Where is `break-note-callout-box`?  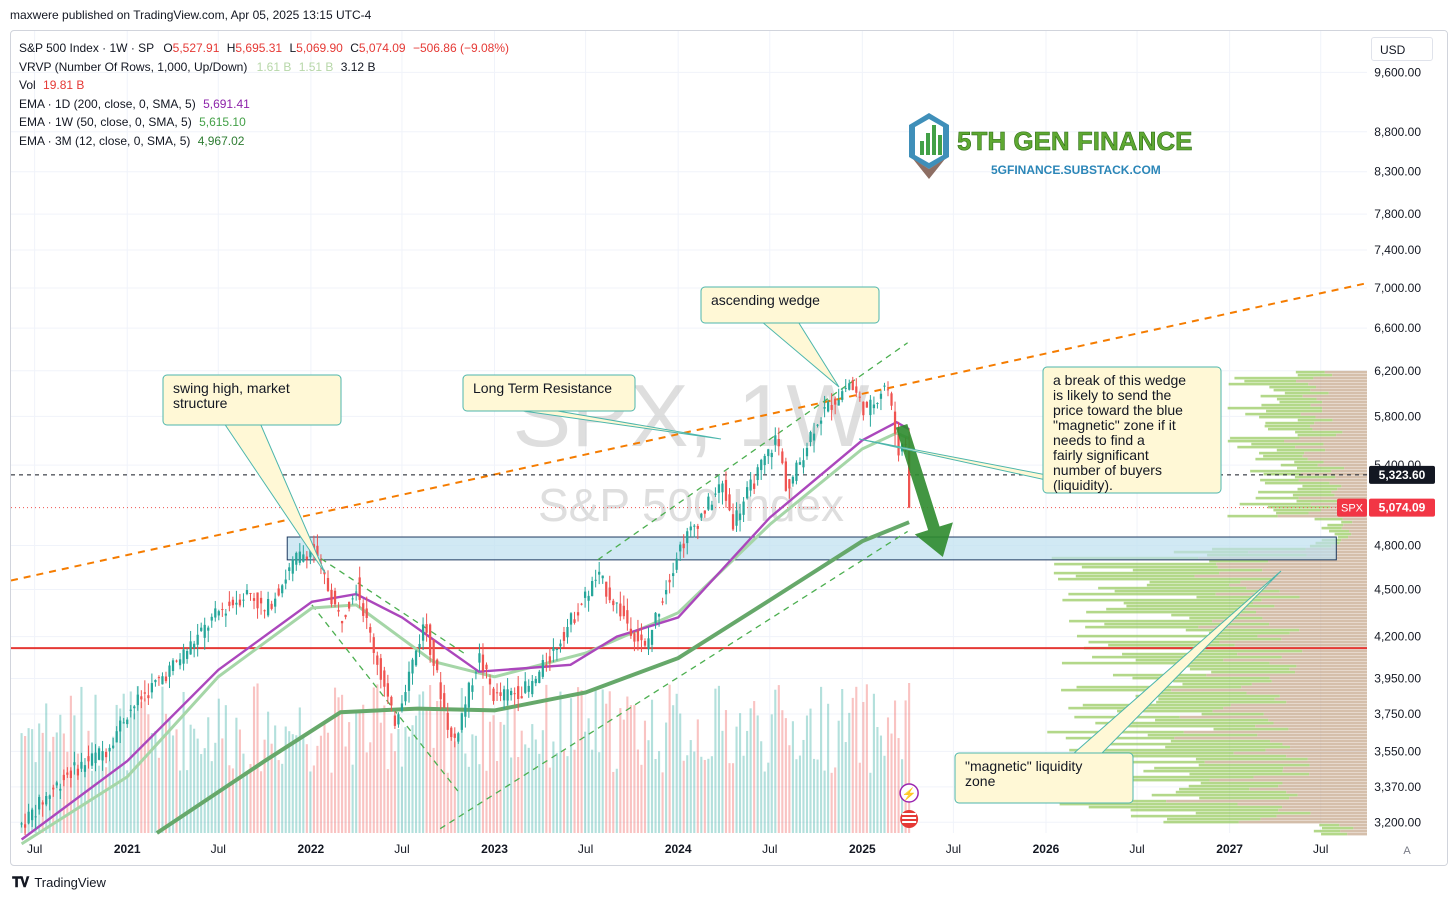
break-note-callout-box is located at coordinates (1132, 430).